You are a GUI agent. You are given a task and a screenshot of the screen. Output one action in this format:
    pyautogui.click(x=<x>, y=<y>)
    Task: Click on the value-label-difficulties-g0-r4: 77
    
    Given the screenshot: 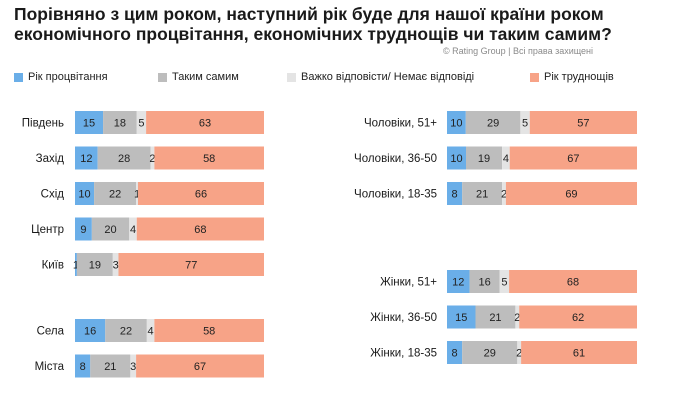 What is the action you would take?
    pyautogui.click(x=191, y=266)
    